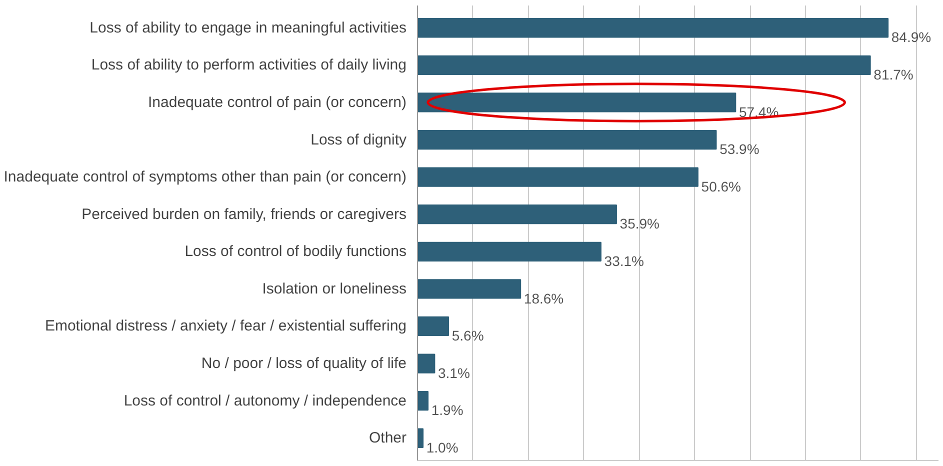 Image resolution: width=943 pixels, height=466 pixels. What do you see at coordinates (640, 224) in the screenshot?
I see `data-label: 35.9%` at bounding box center [640, 224].